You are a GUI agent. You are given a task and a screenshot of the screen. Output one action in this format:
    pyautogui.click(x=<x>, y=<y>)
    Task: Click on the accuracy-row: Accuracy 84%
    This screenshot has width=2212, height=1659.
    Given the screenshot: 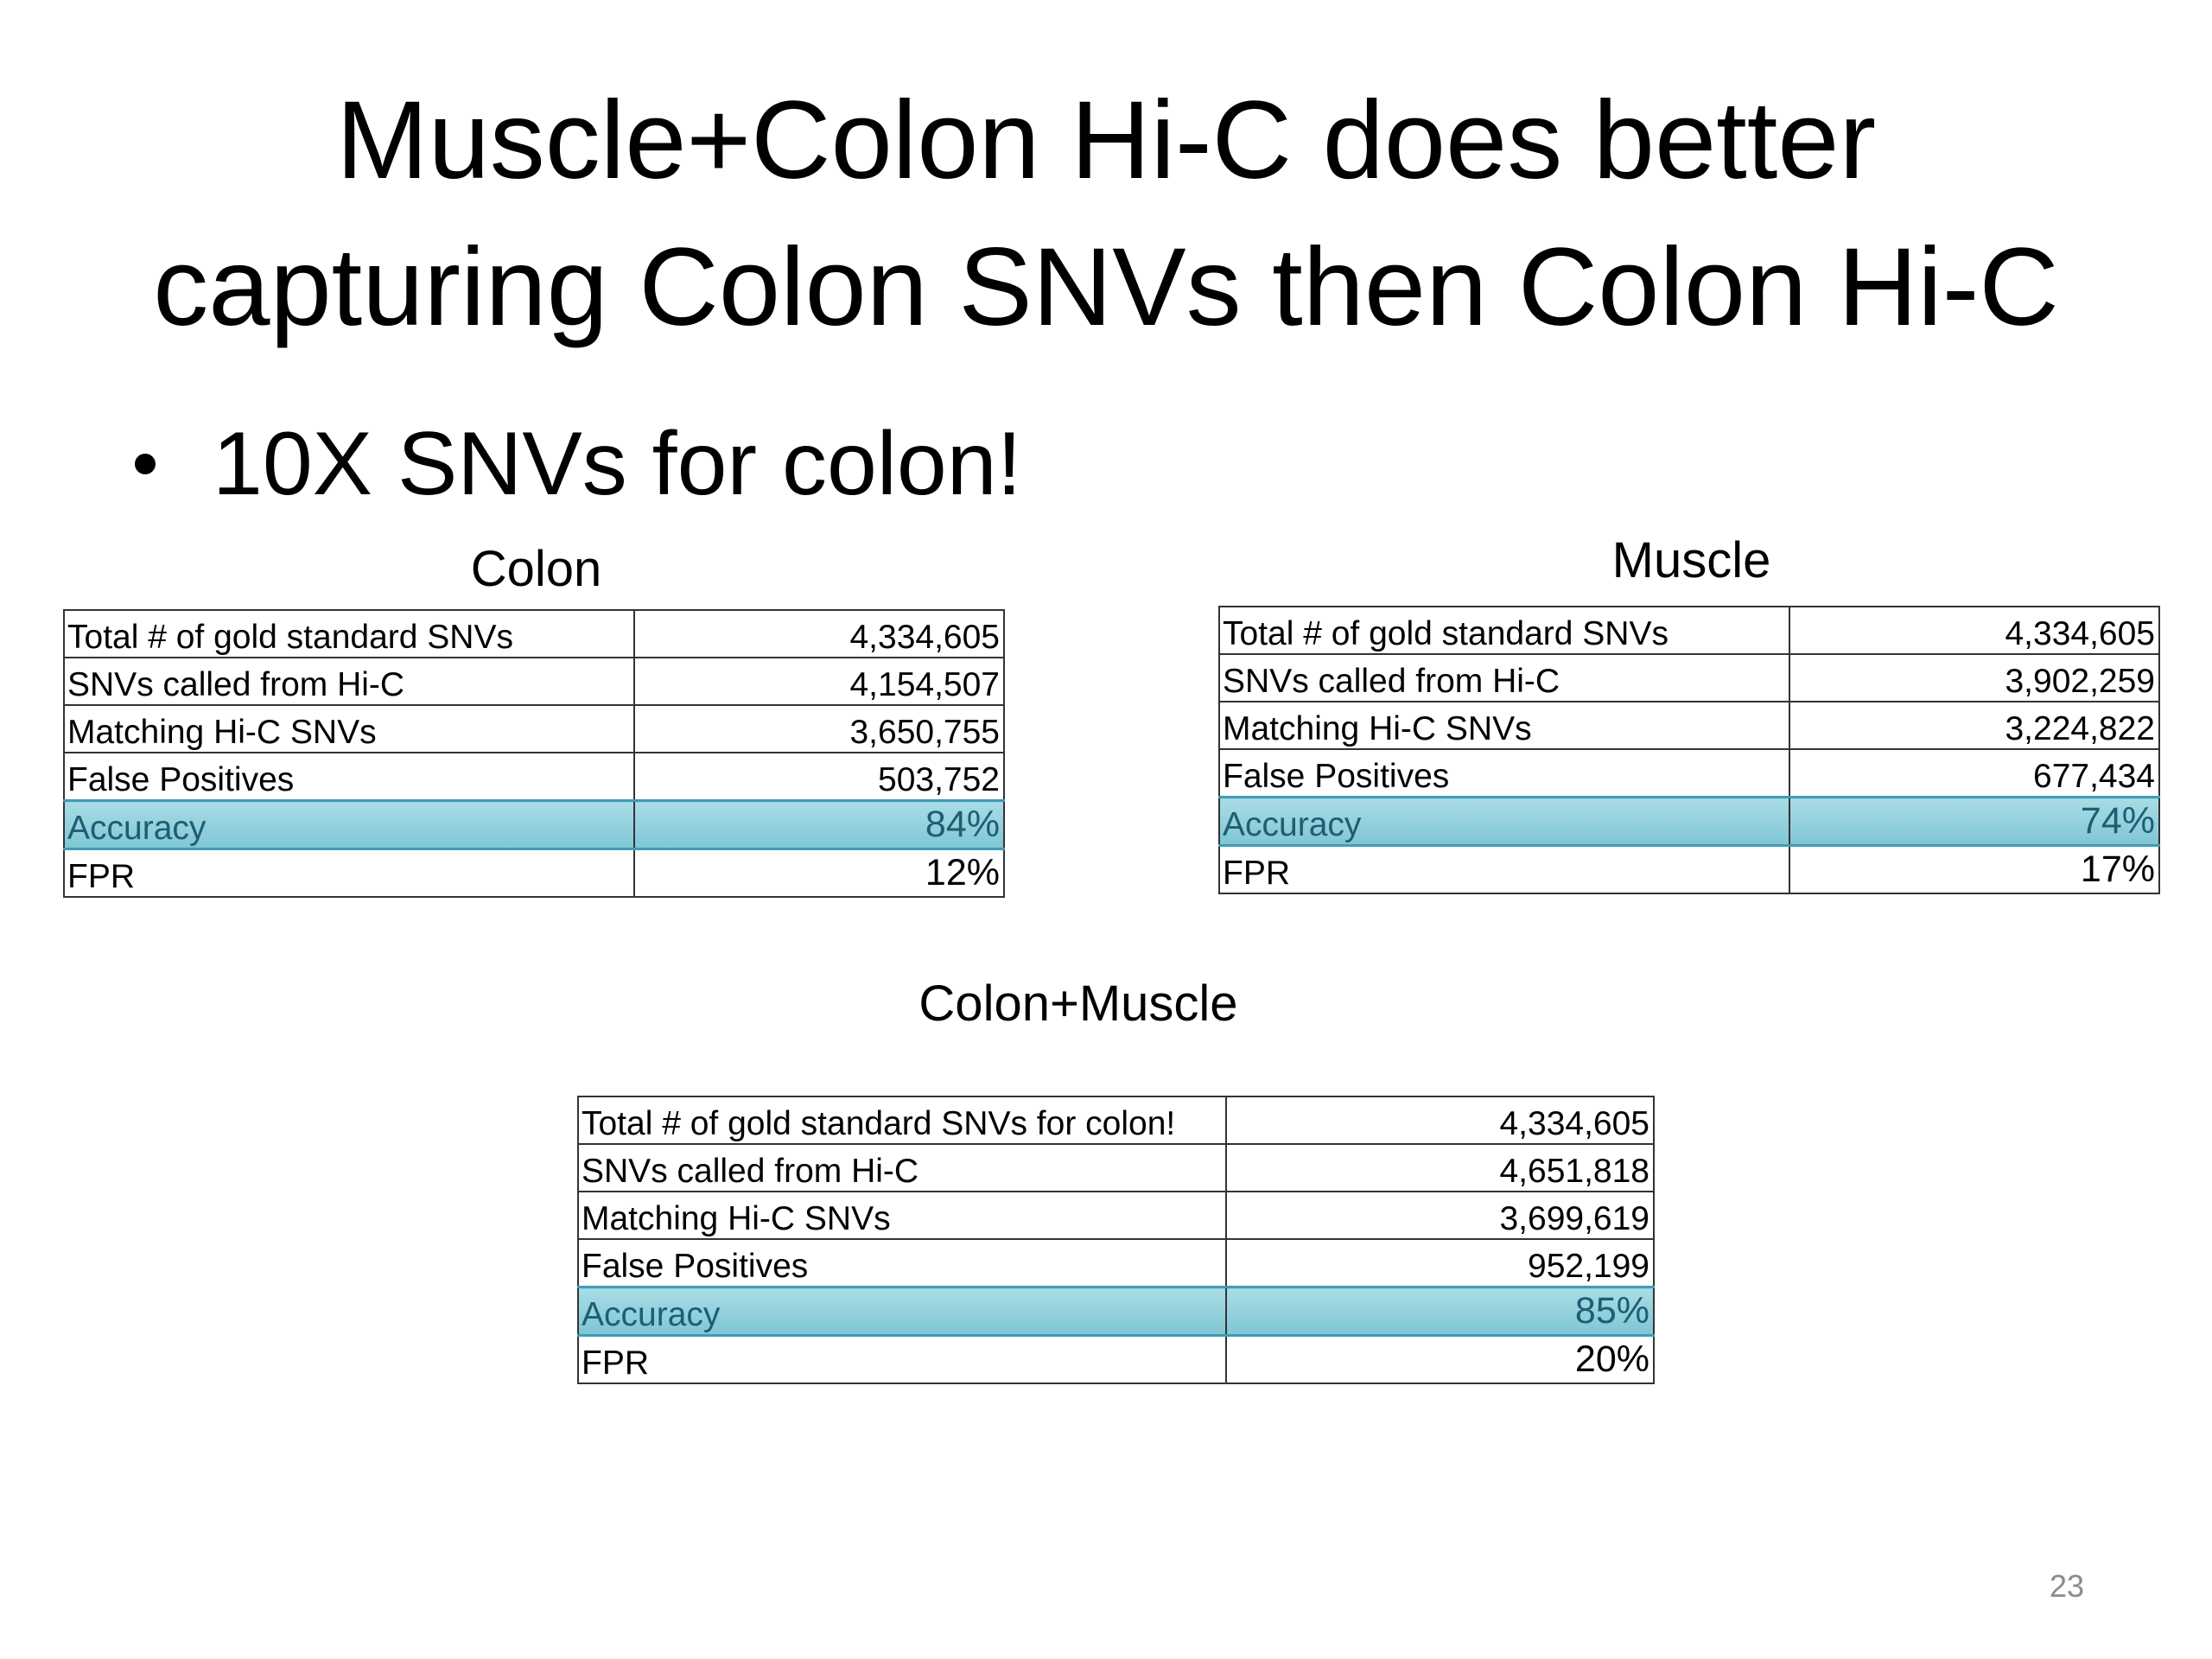 What is the action you would take?
    pyautogui.click(x=534, y=824)
    